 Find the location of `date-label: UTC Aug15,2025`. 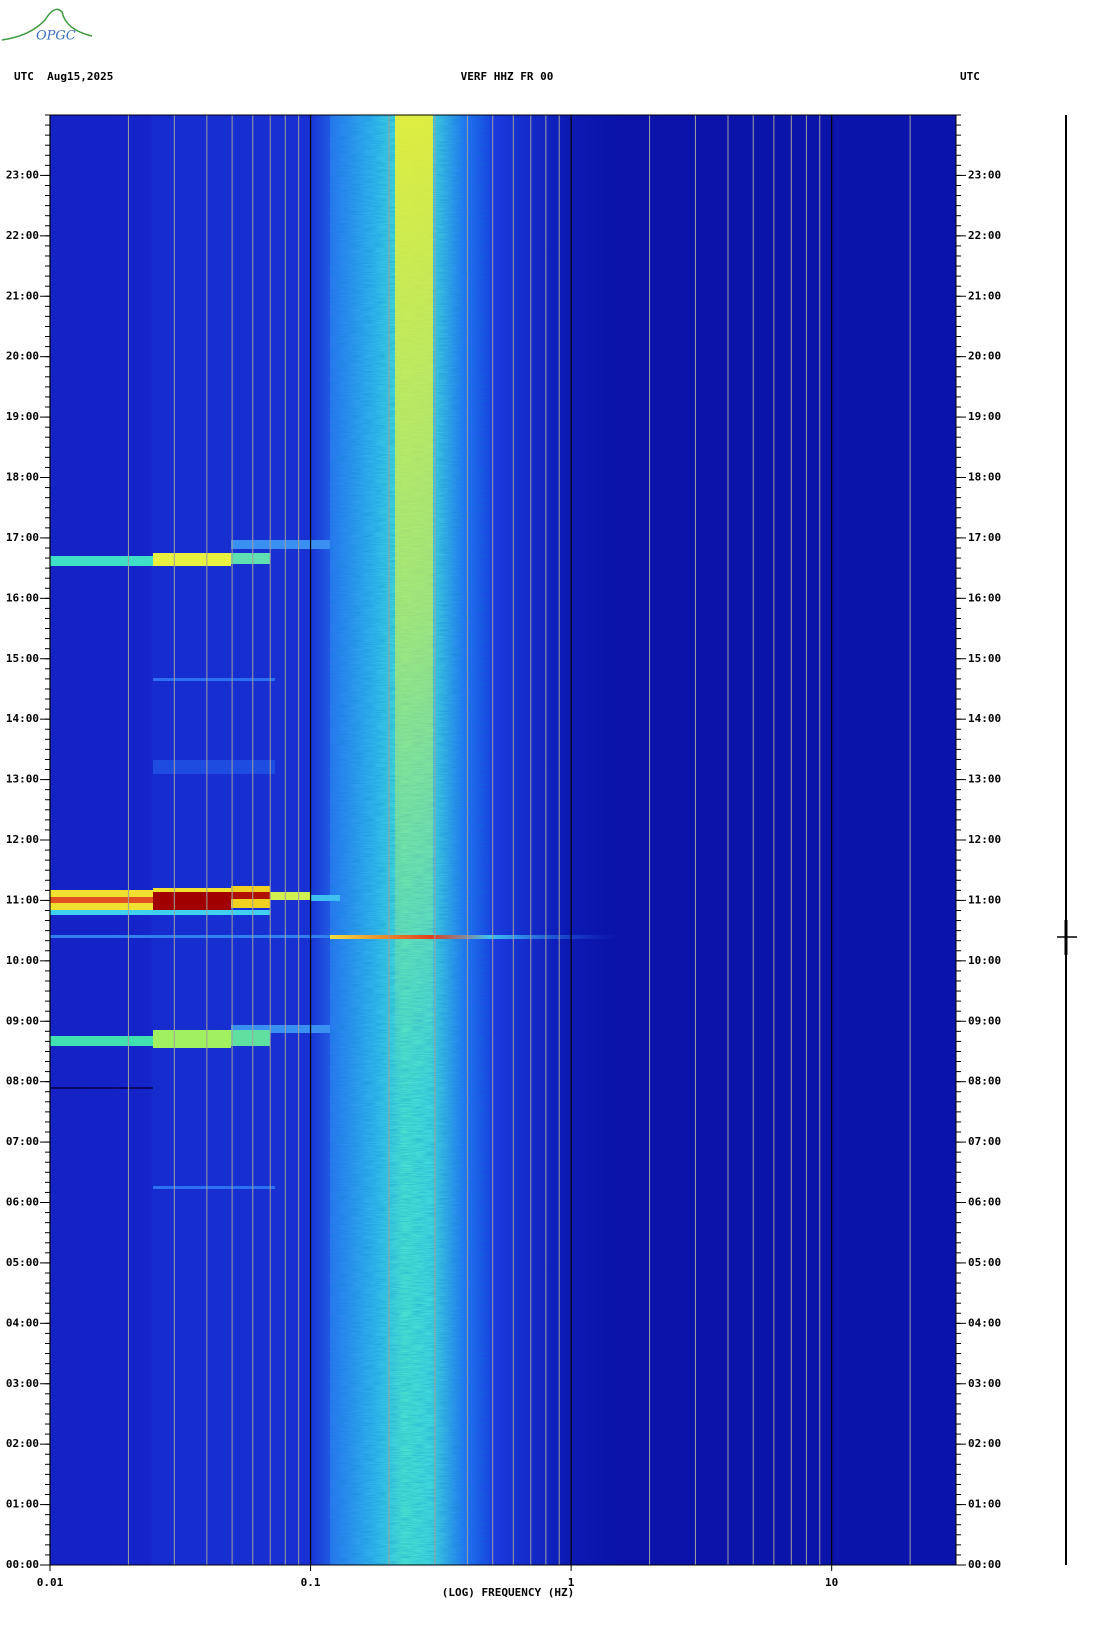

date-label: UTC Aug15,2025 is located at coordinates (63, 76).